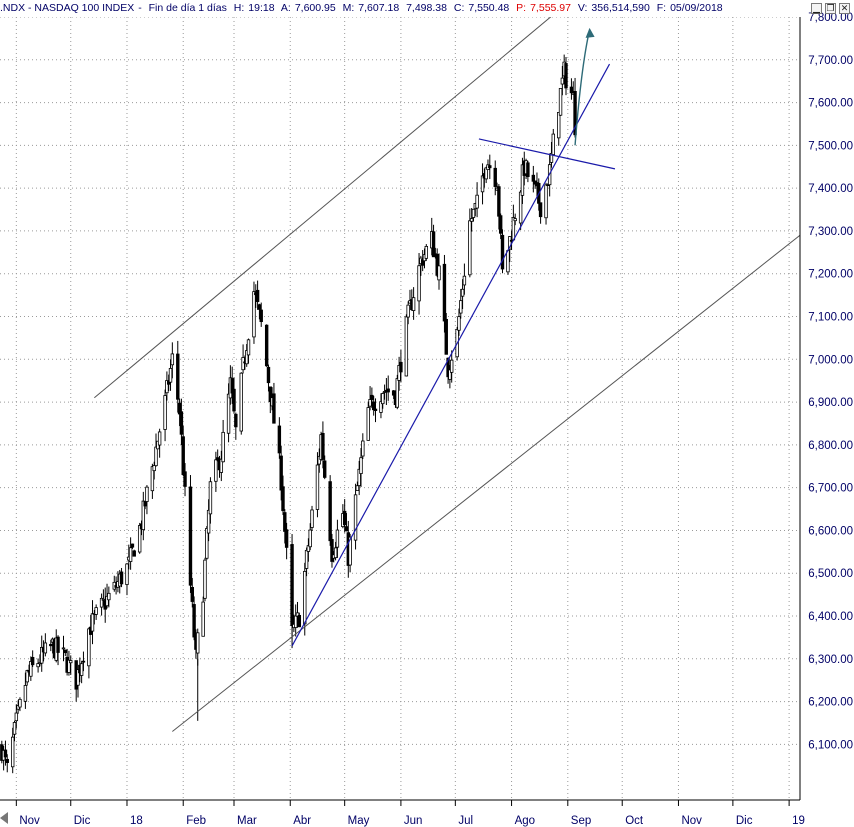 The width and height of the screenshot is (854, 827). I want to click on y-tick-label: 7,700.00, so click(830, 61).